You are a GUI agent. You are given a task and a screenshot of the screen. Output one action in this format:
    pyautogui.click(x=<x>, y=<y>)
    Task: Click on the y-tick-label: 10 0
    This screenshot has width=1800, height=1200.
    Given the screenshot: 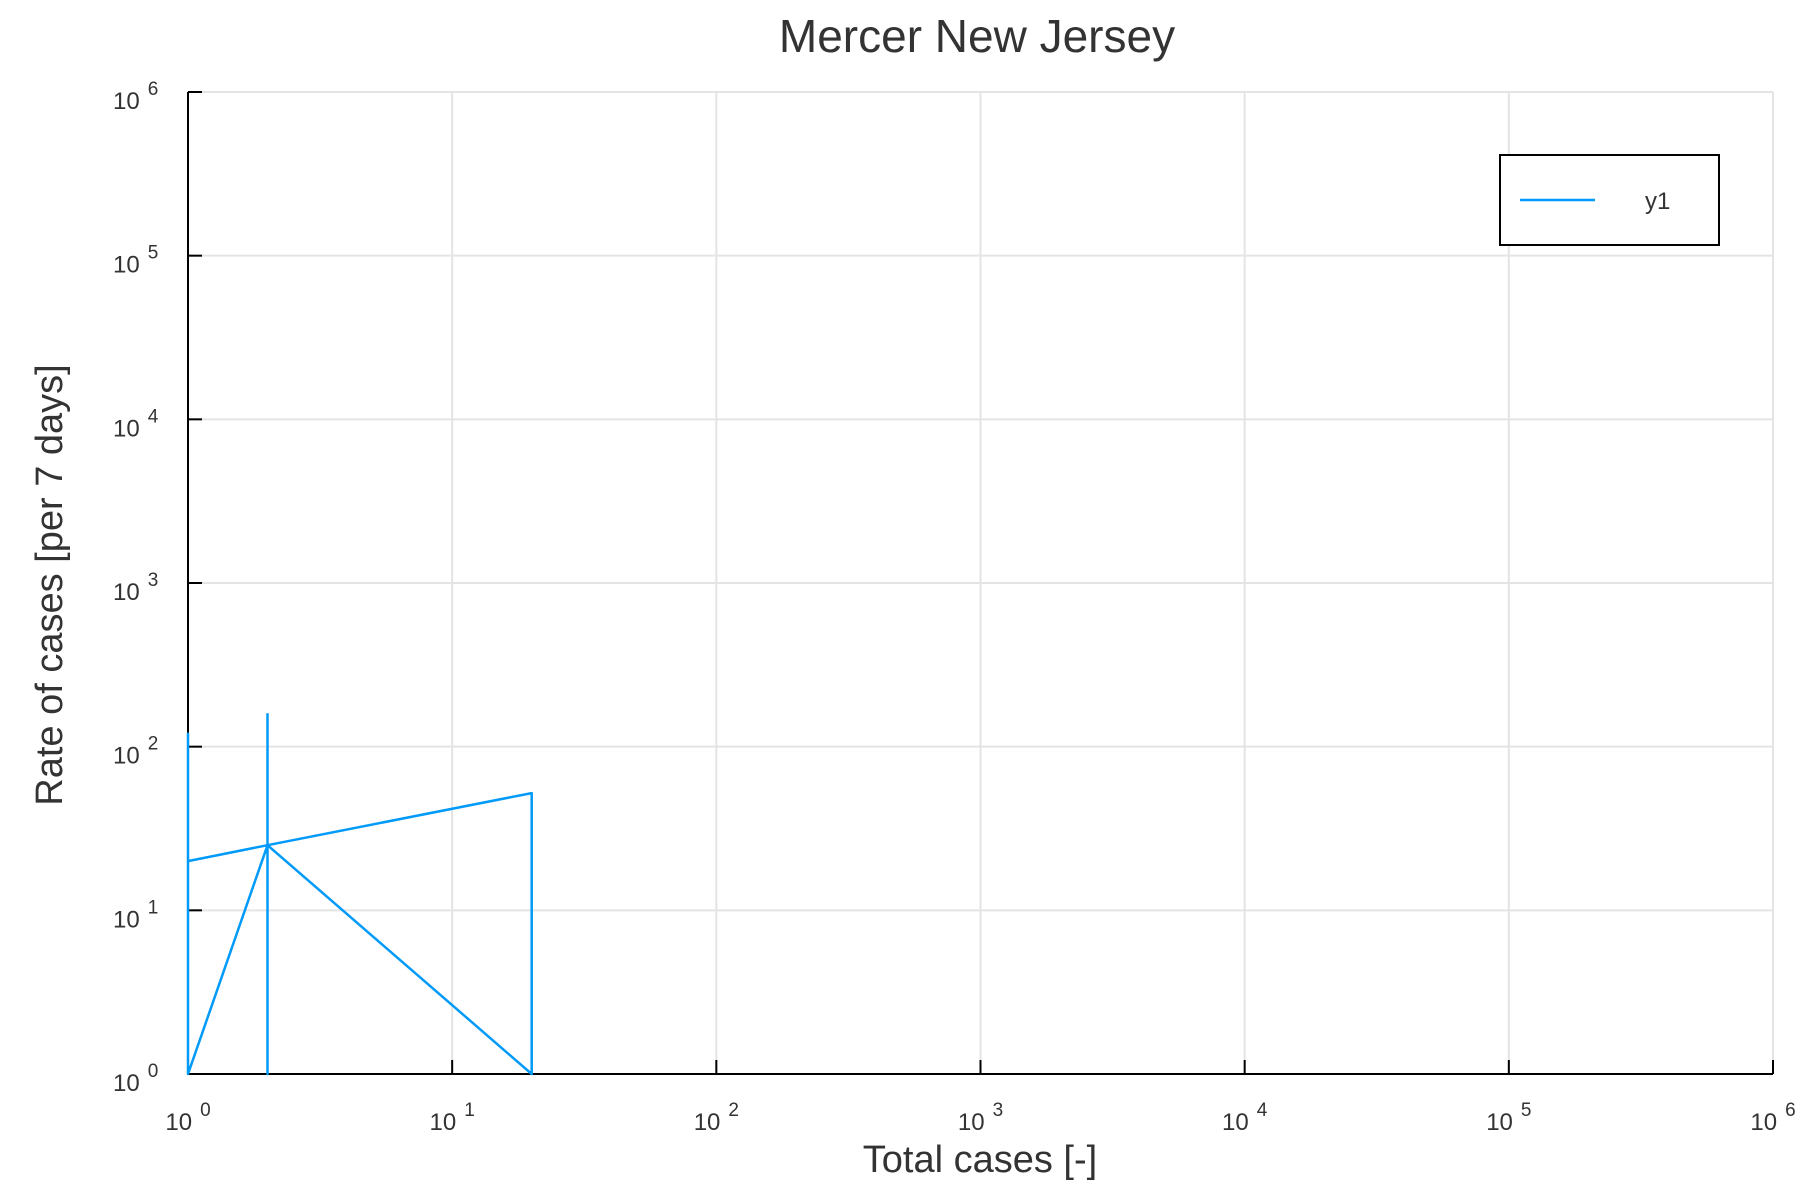 What is the action you would take?
    pyautogui.click(x=135, y=1079)
    